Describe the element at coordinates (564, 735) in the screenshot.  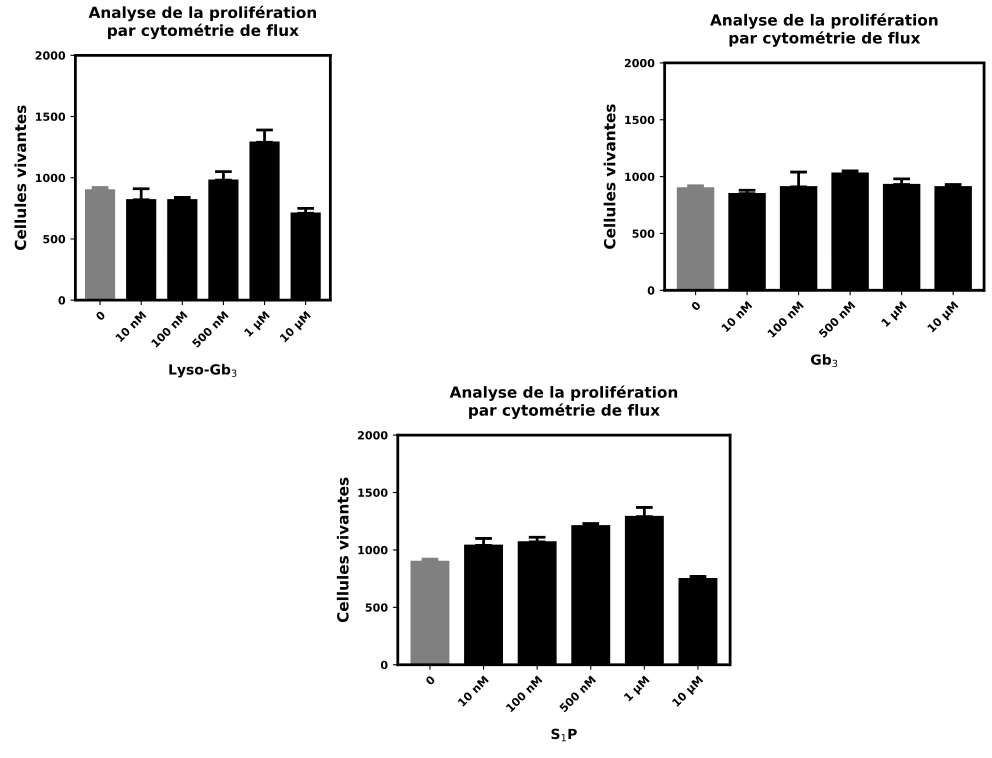
I see `x-axis-title: S$_{1}$P` at that location.